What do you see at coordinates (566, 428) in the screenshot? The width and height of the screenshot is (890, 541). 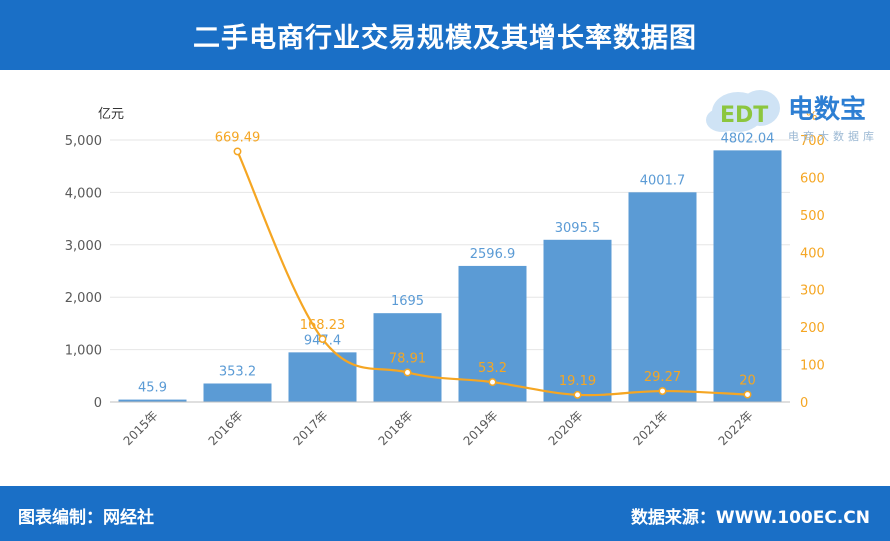 I see `x-tick-label: 2020年` at bounding box center [566, 428].